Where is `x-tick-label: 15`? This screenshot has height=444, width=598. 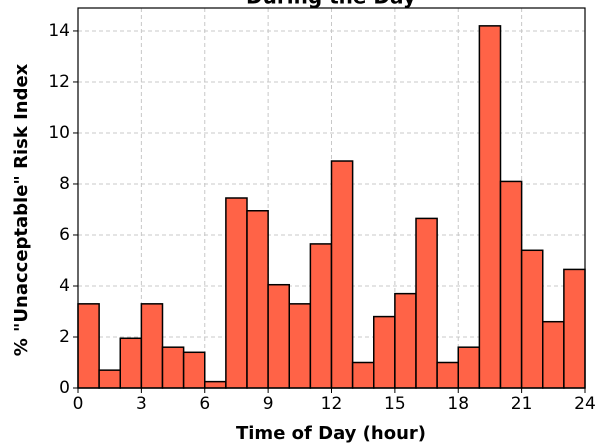
x-tick-label: 15 is located at coordinates (395, 404).